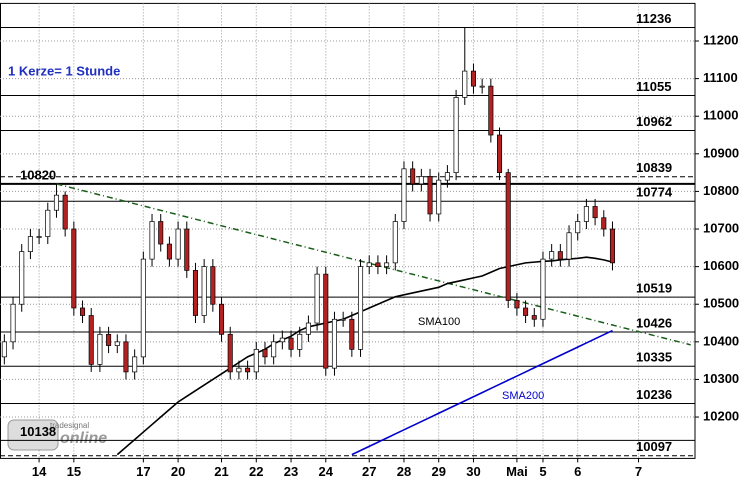 This screenshot has width=750, height=480. I want to click on level-label: 11236, so click(653, 18).